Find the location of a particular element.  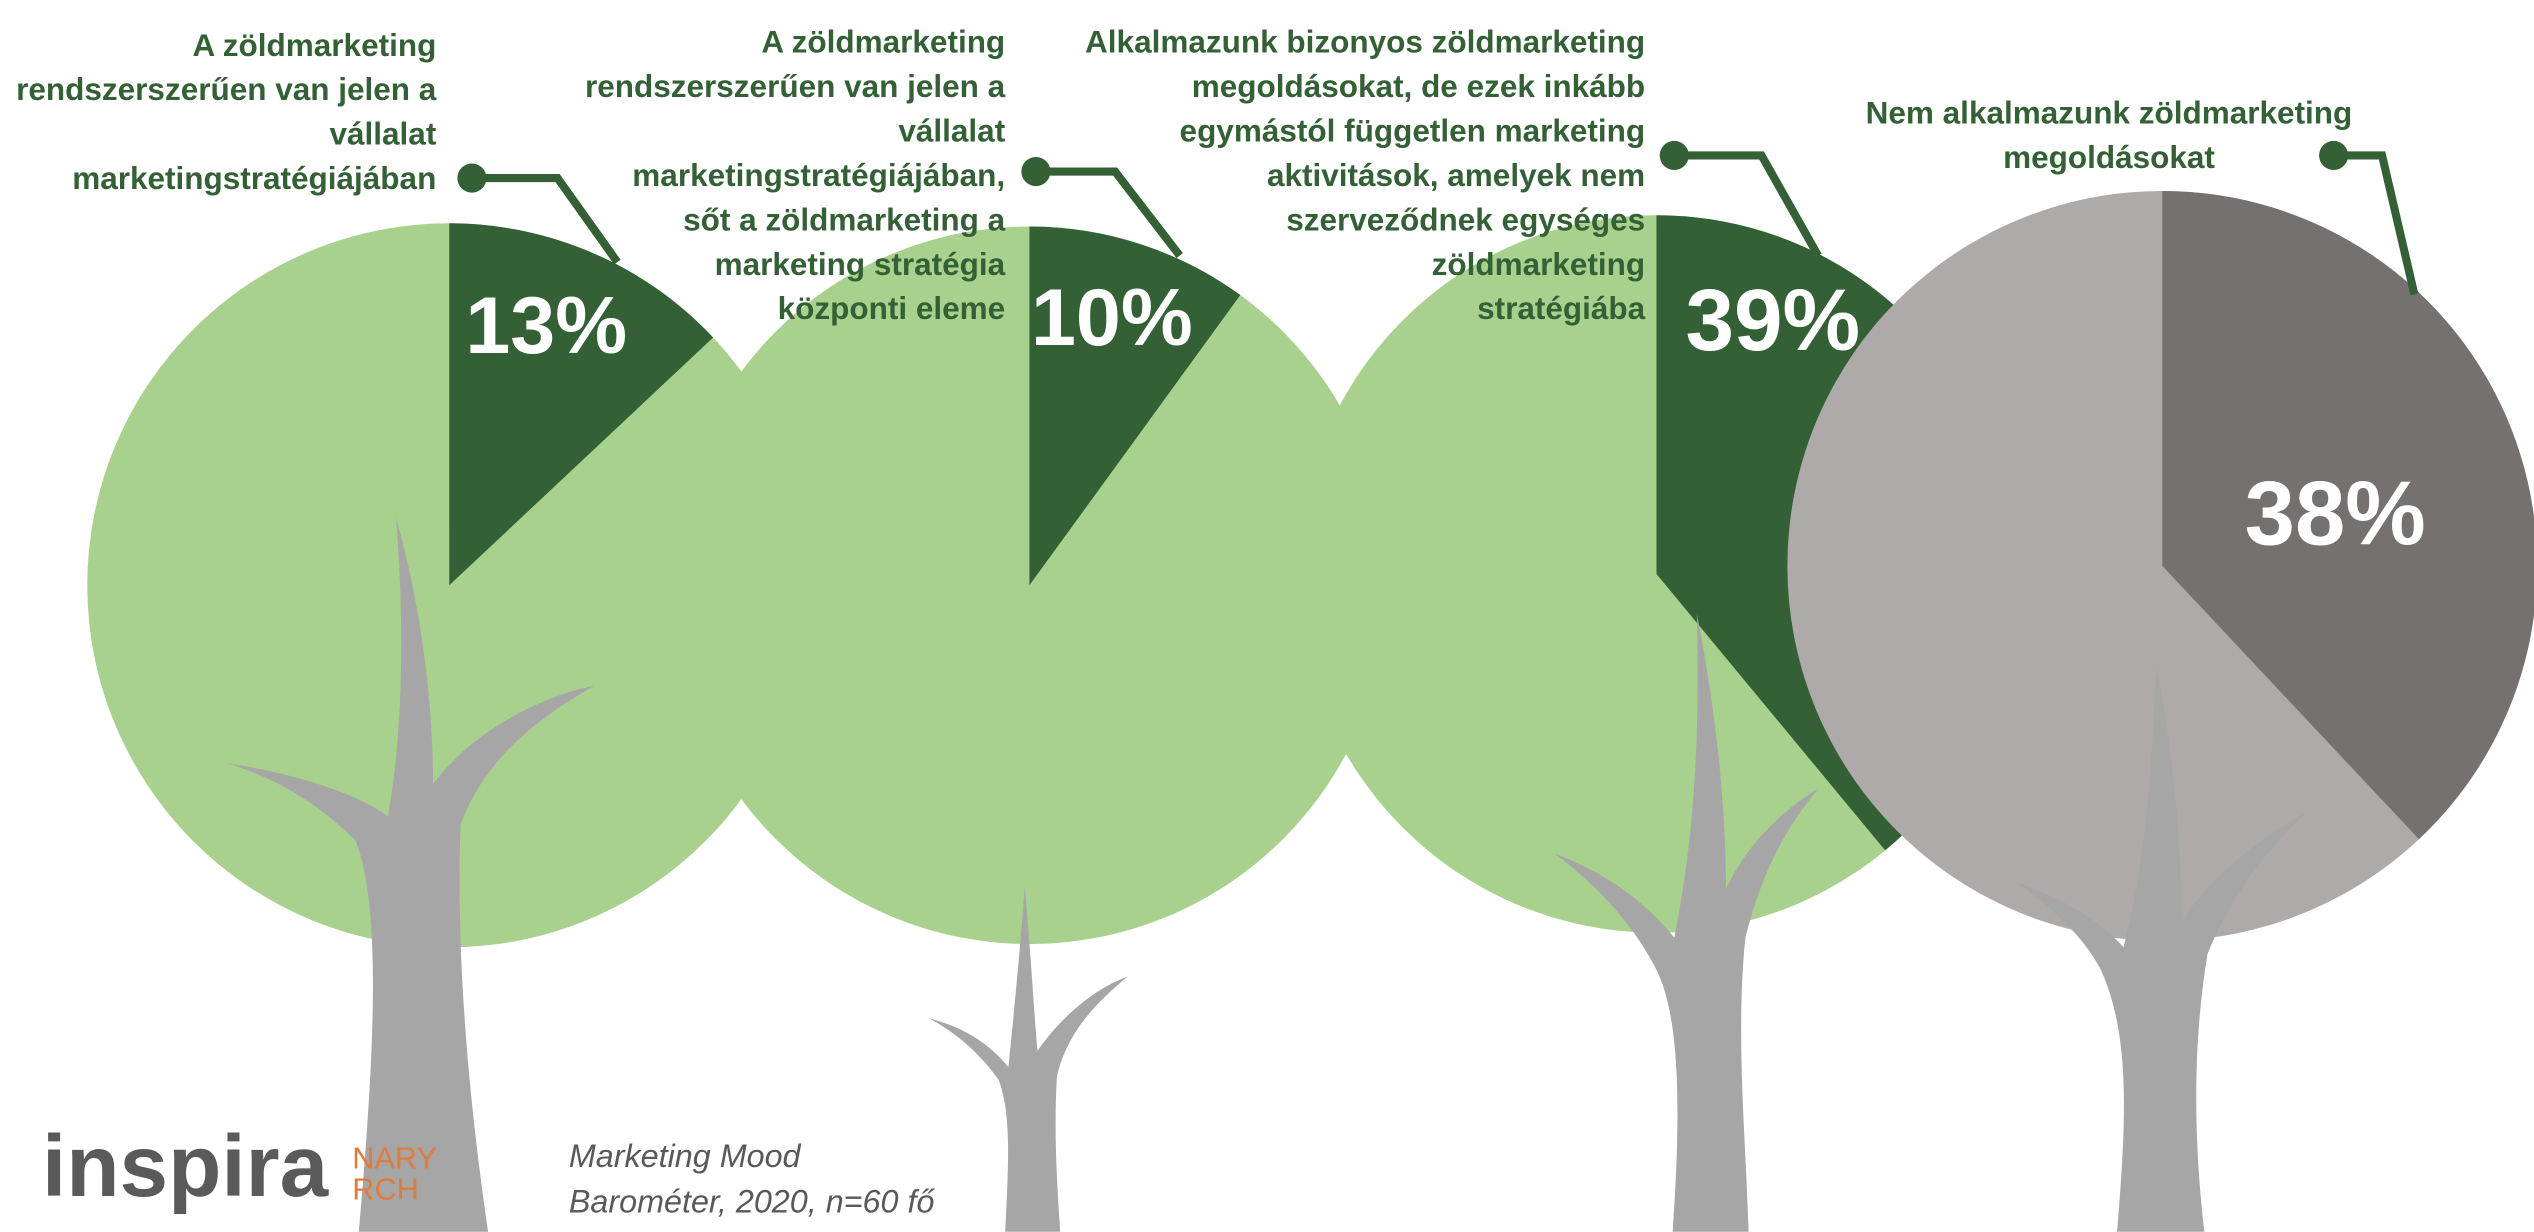

category-label: szerveződnek egységes is located at coordinates (1465, 219).